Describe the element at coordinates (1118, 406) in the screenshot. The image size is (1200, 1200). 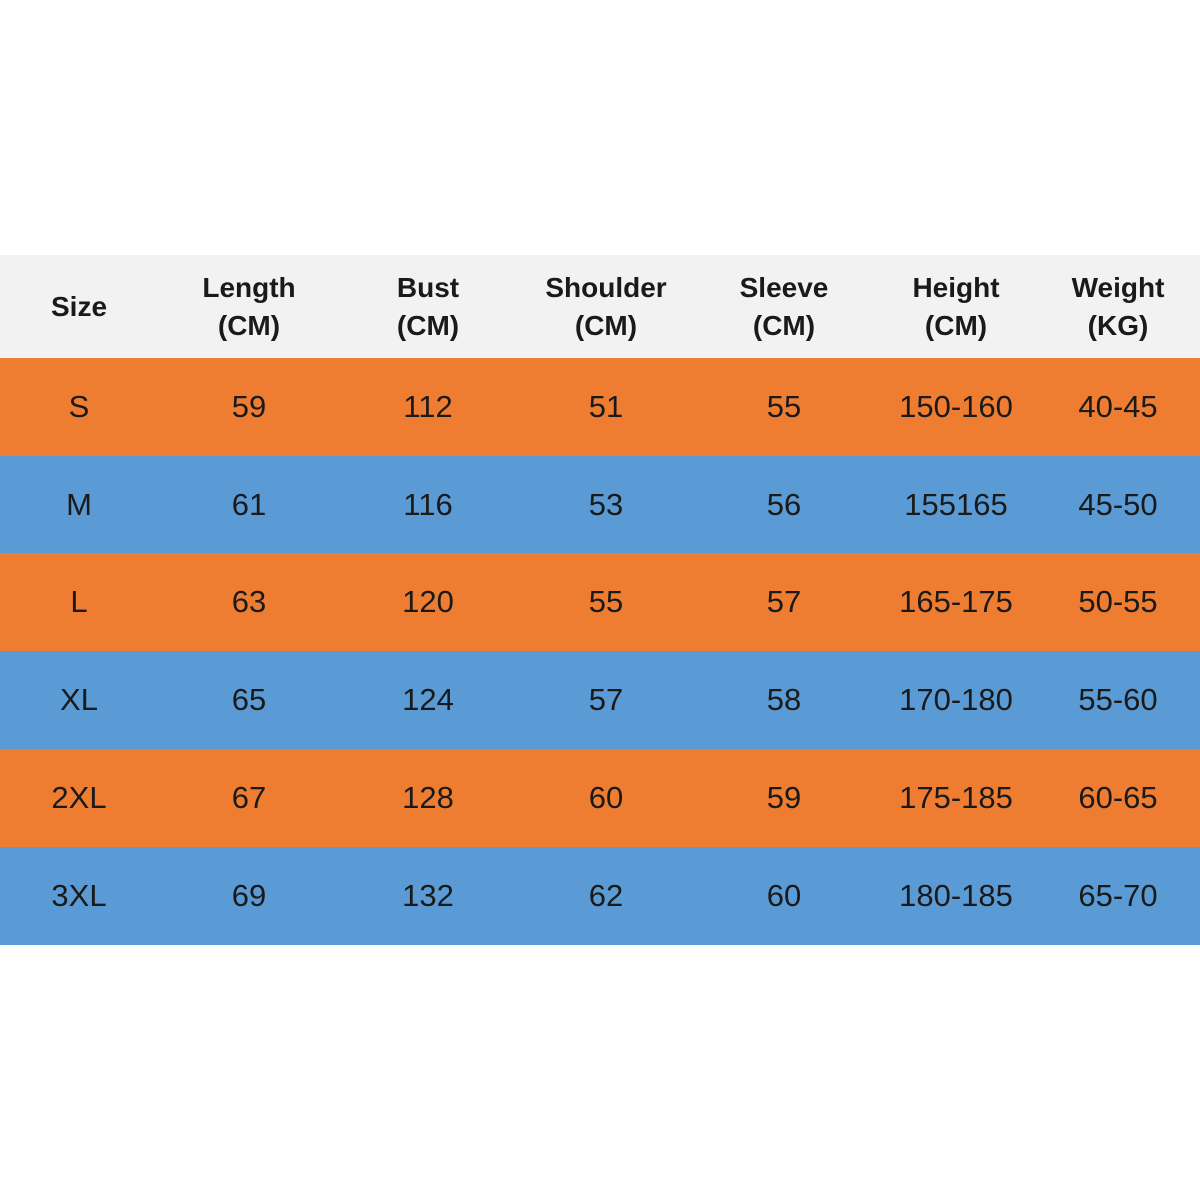
I see `table-cell: 40-45` at that location.